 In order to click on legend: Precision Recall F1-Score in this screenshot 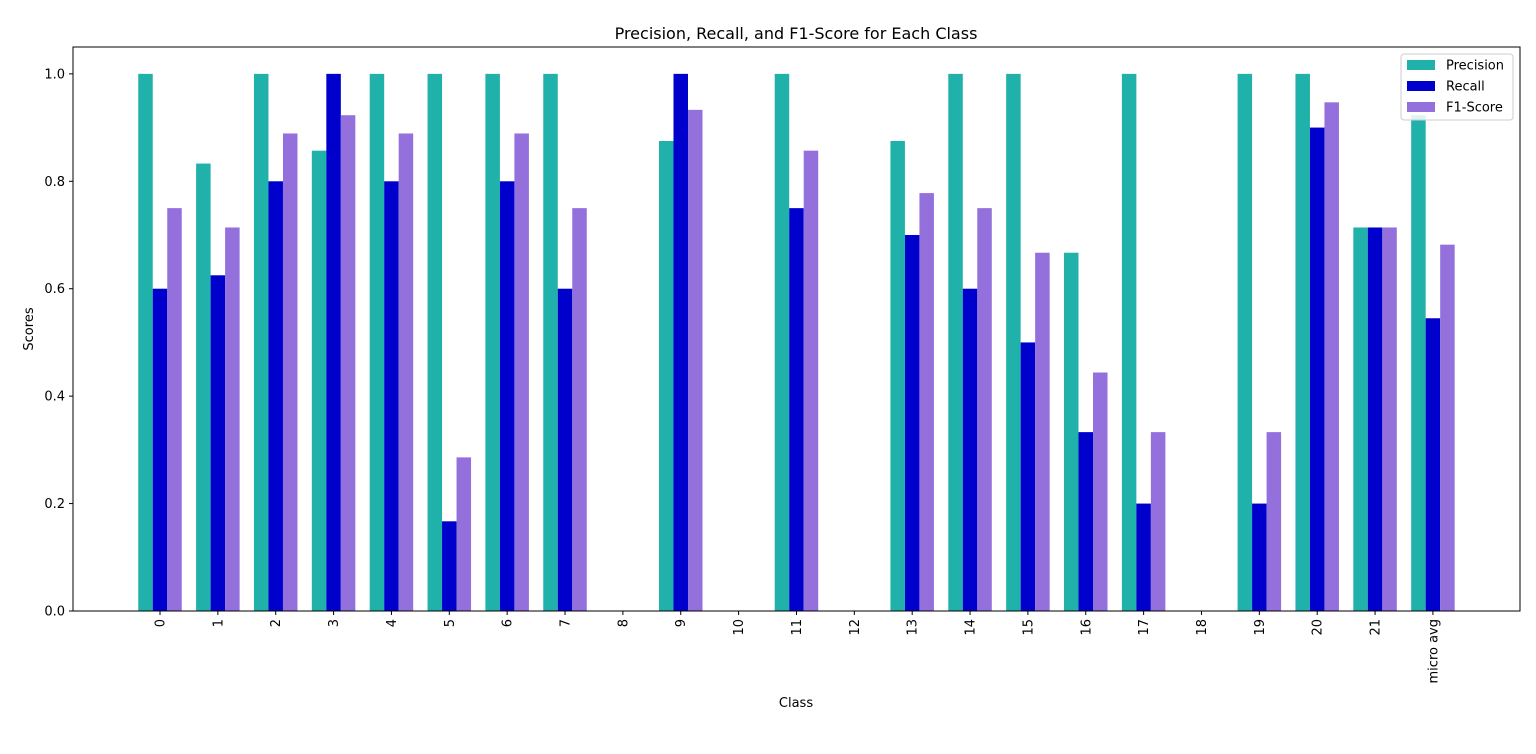, I will do `click(1457, 87)`.